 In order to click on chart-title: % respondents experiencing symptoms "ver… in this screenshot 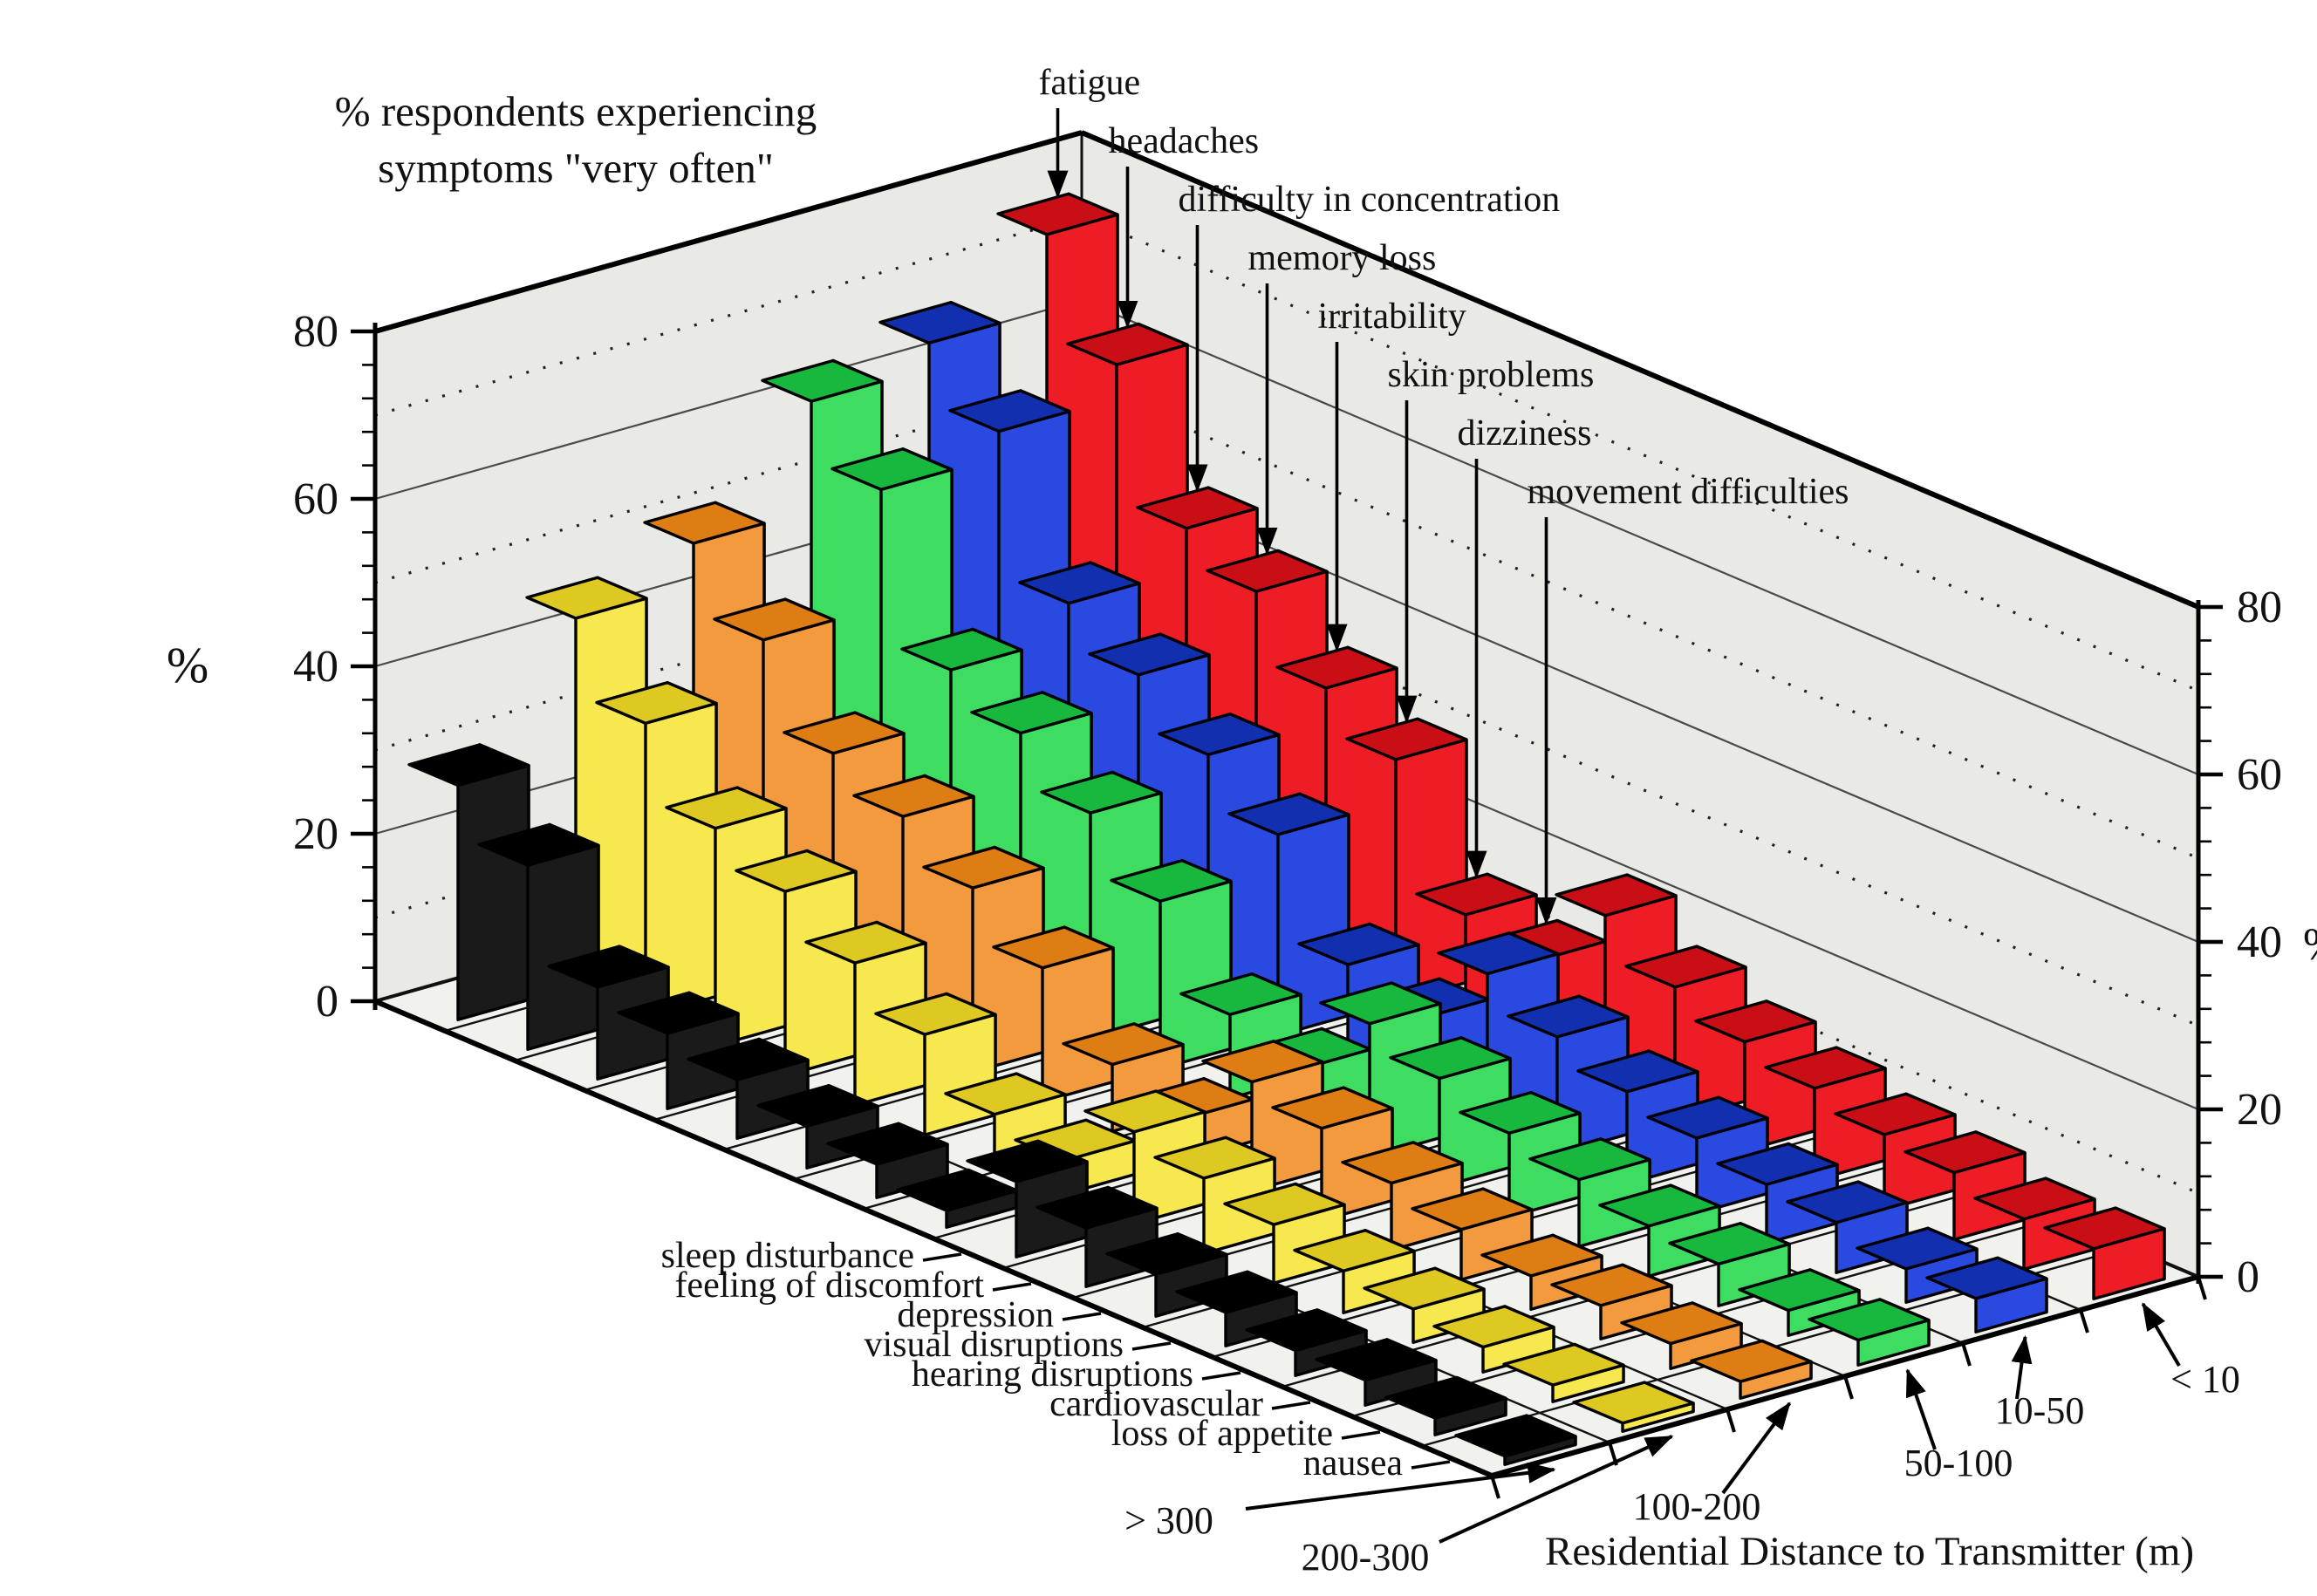, I will do `click(575, 140)`.